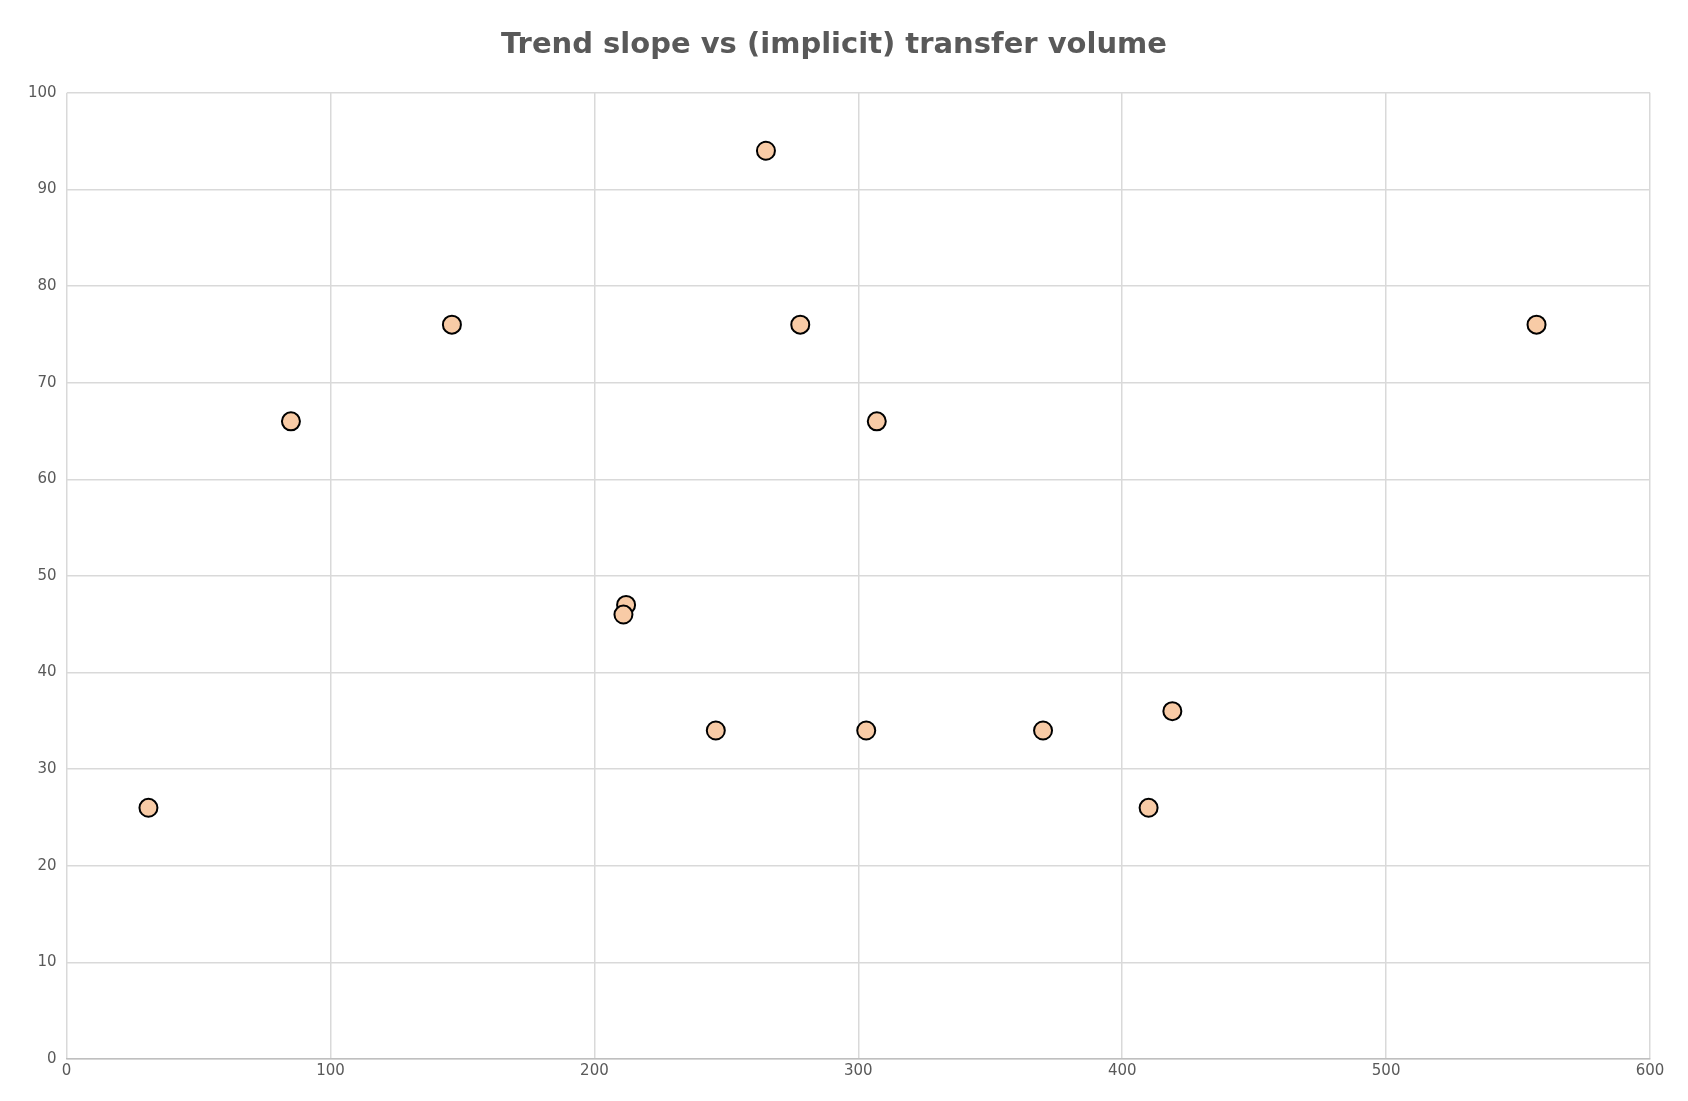 The width and height of the screenshot is (1688, 1101). I want to click on y-tick-label: 80, so click(47, 284).